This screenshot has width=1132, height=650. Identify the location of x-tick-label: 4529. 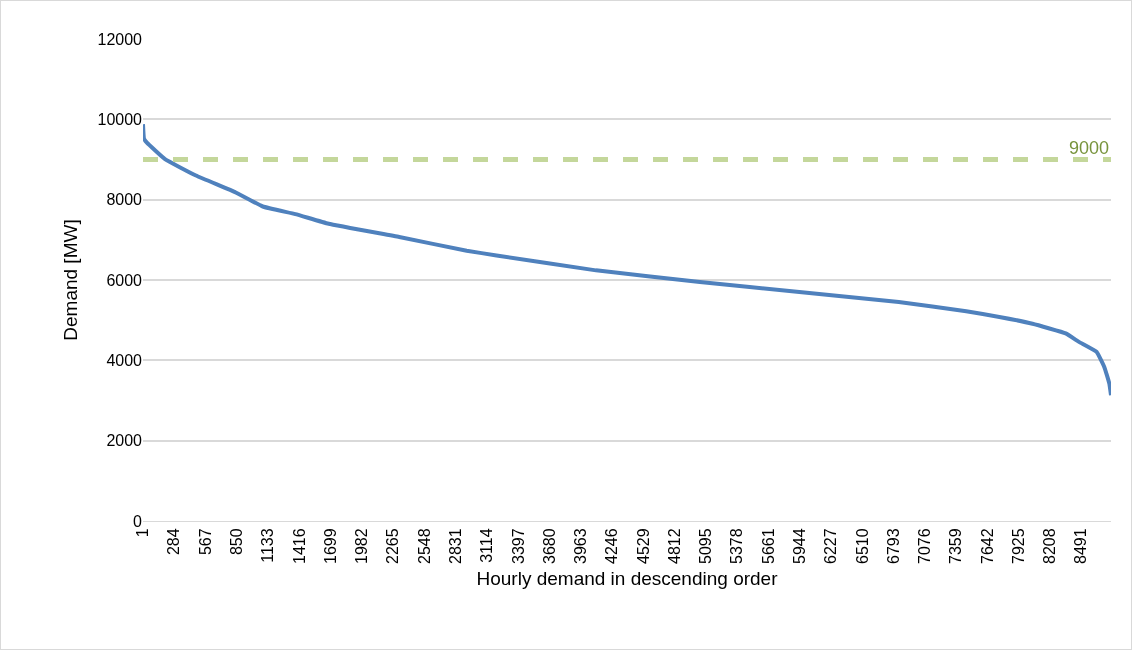
(643, 546).